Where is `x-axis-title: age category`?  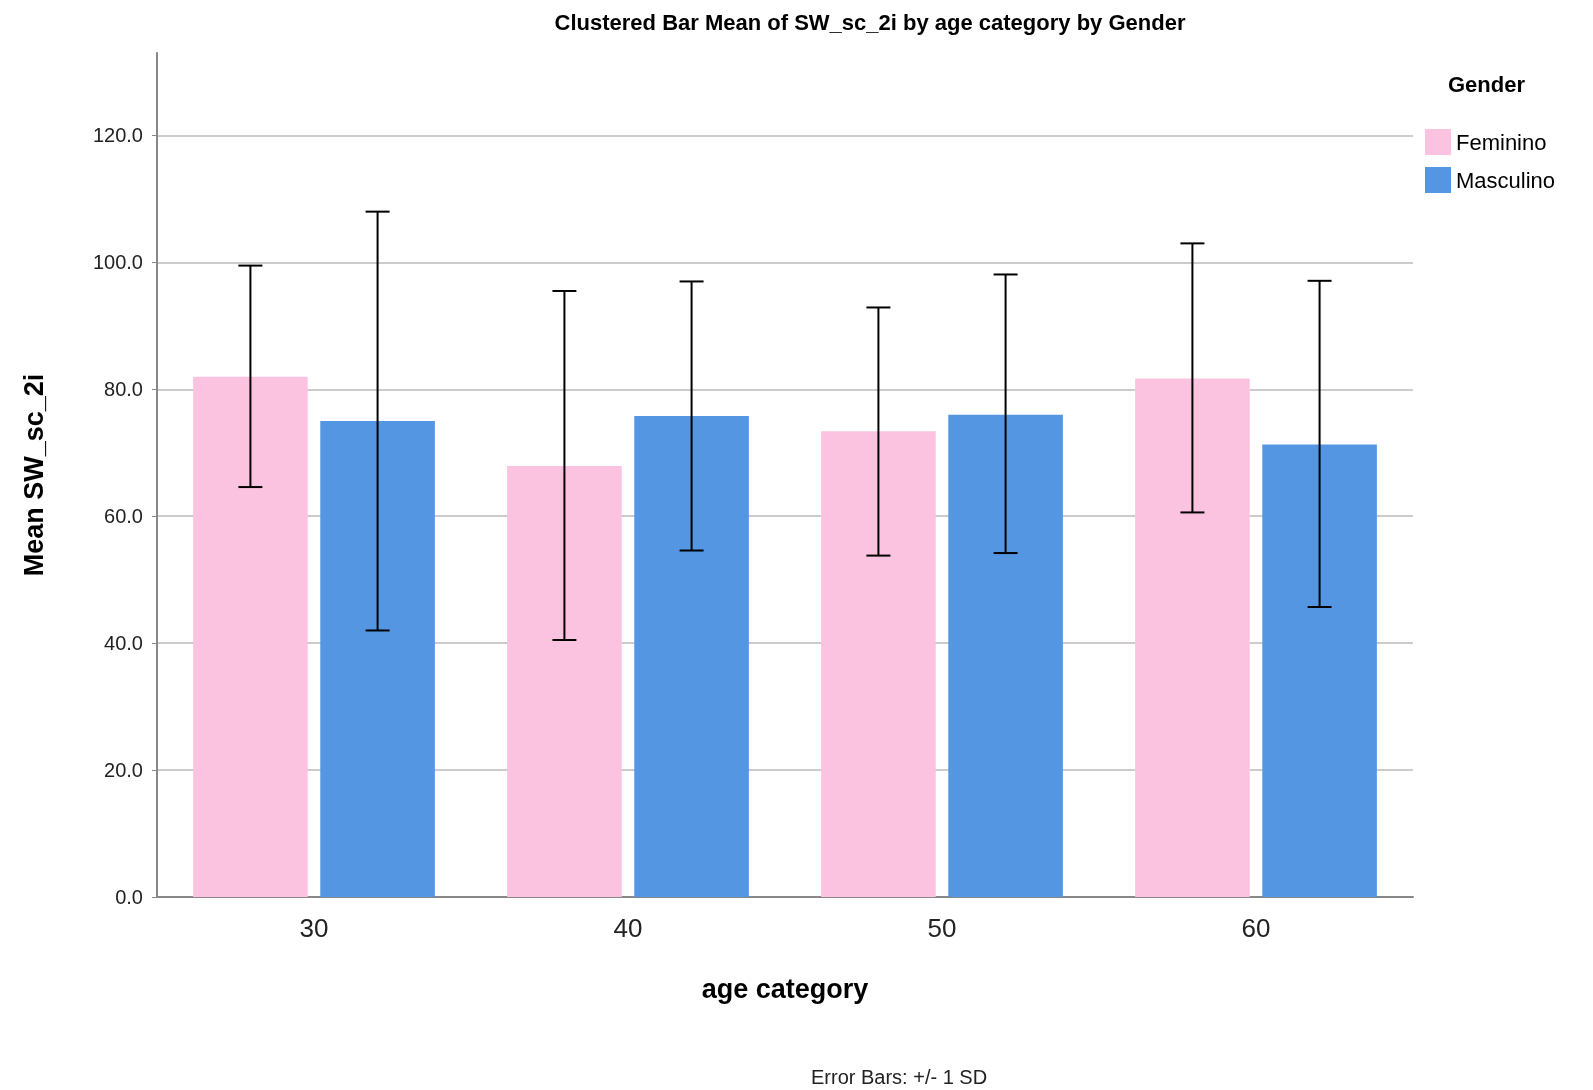 x-axis-title: age category is located at coordinates (785, 988).